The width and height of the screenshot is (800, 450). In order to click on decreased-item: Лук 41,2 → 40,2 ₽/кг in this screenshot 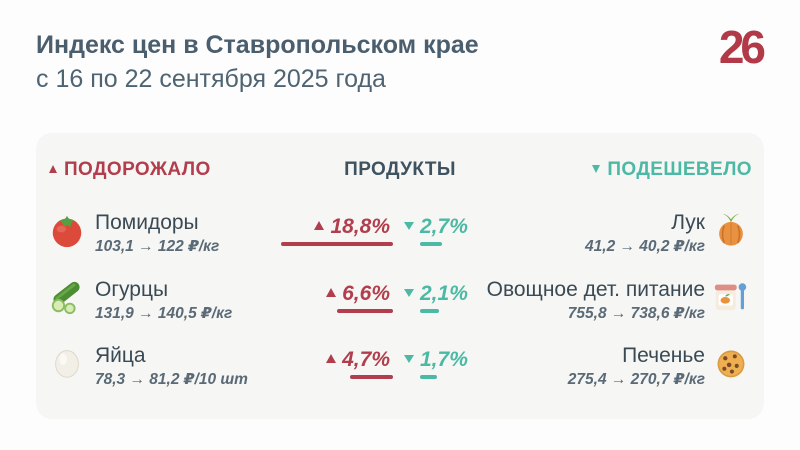, I will do `click(667, 233)`.